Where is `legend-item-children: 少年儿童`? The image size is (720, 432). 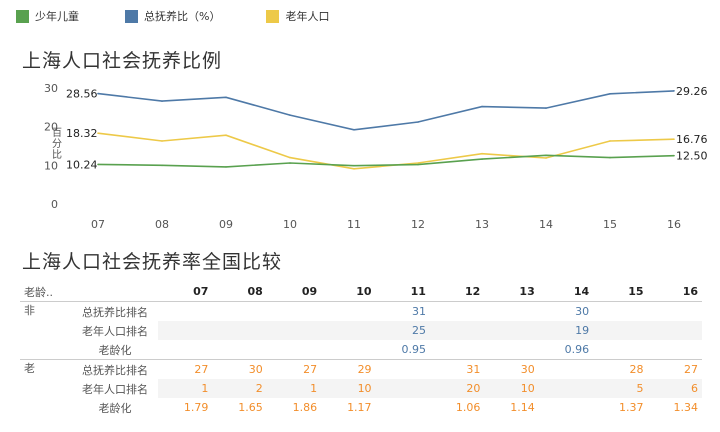
legend-item-children: 少年儿童 is located at coordinates (47, 16).